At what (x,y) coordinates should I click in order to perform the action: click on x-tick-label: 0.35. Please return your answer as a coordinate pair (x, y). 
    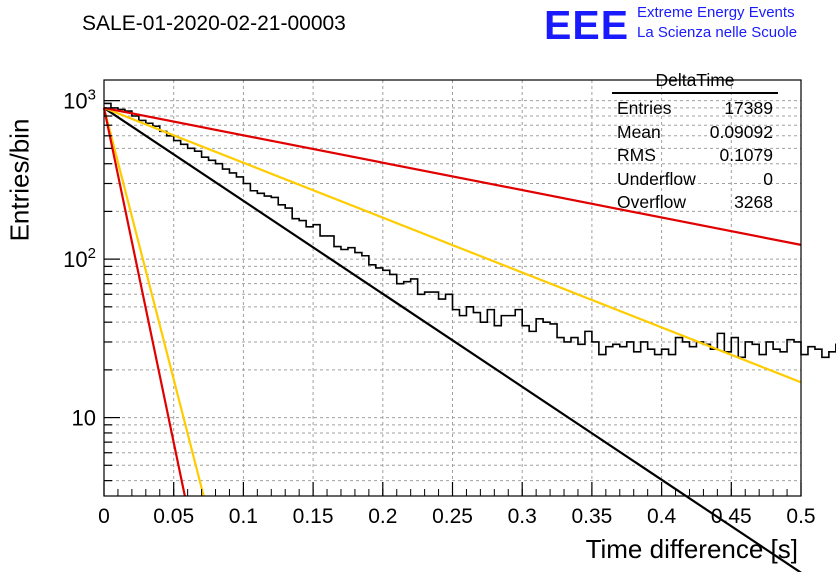
    Looking at the image, I should click on (591, 516).